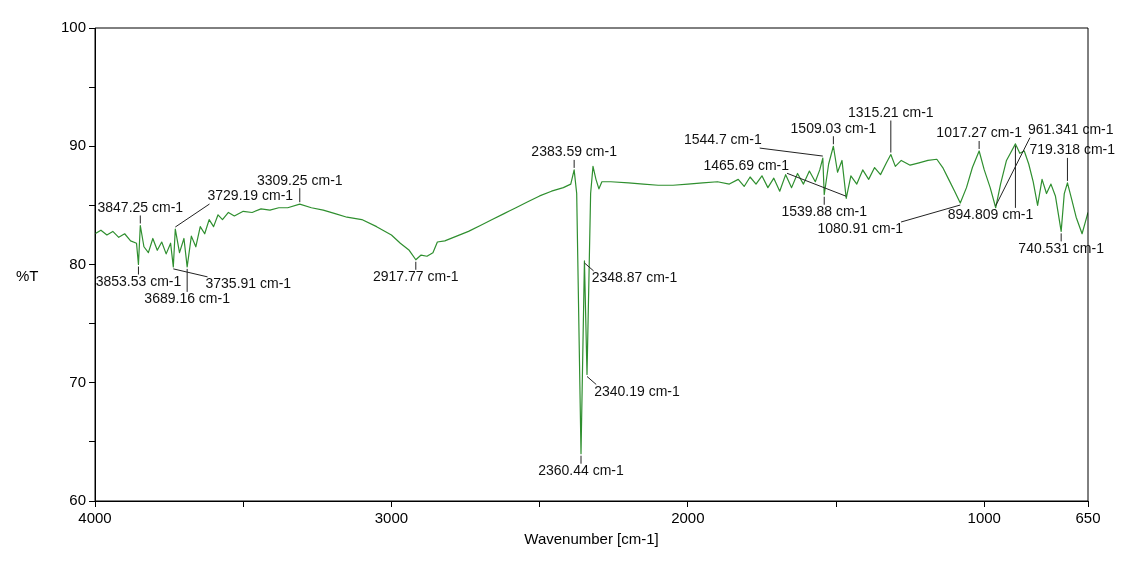 The height and width of the screenshot is (564, 1126). I want to click on annotation: 719.318 cm-1, so click(1072, 149).